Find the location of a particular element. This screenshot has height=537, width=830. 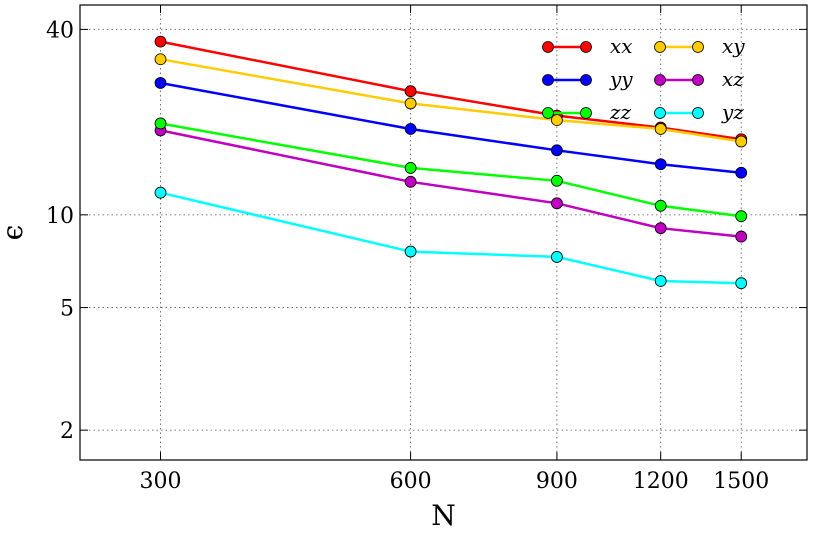

legend-entry-yz: yz is located at coordinates (699, 112).